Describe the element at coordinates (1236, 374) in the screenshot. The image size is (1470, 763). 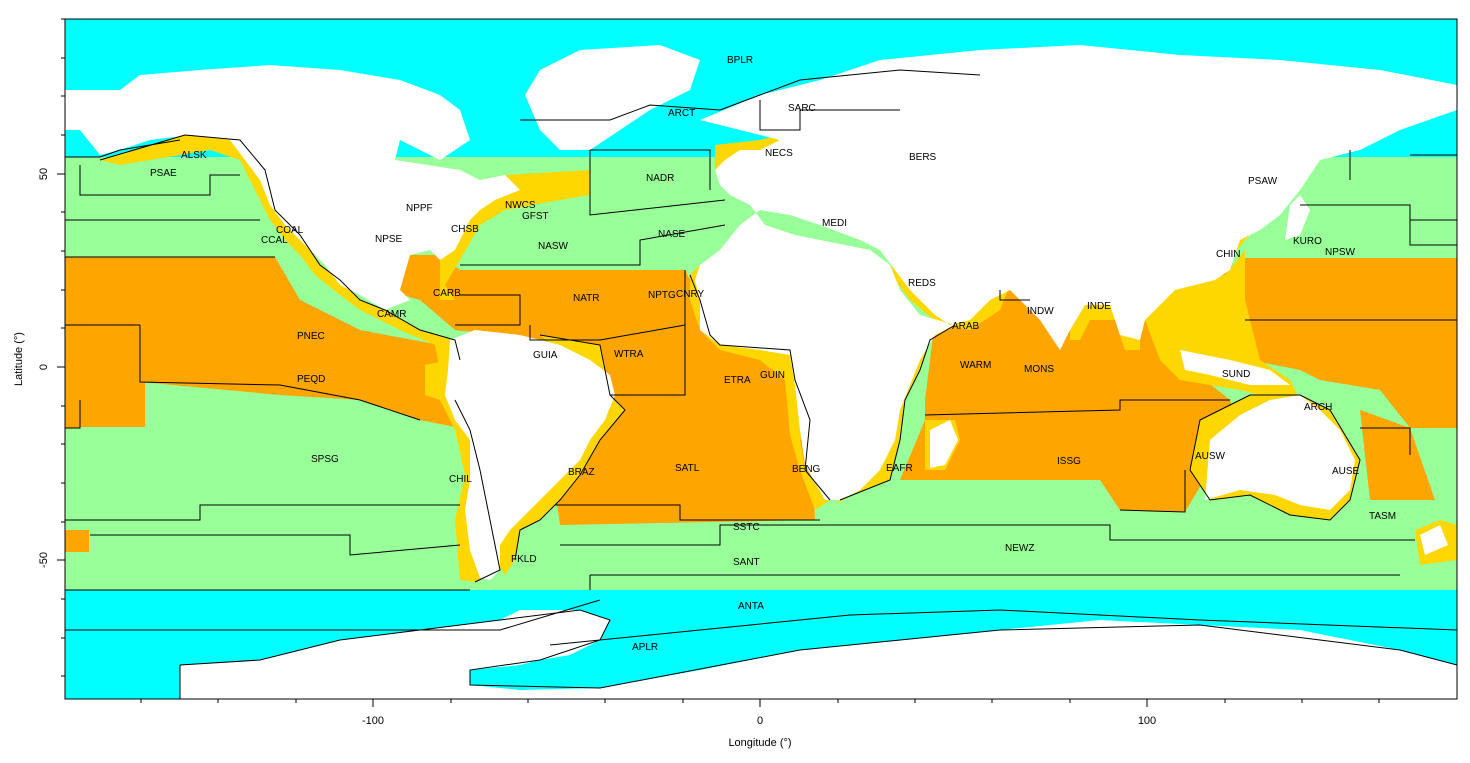
I see `label-sund: SUND` at that location.